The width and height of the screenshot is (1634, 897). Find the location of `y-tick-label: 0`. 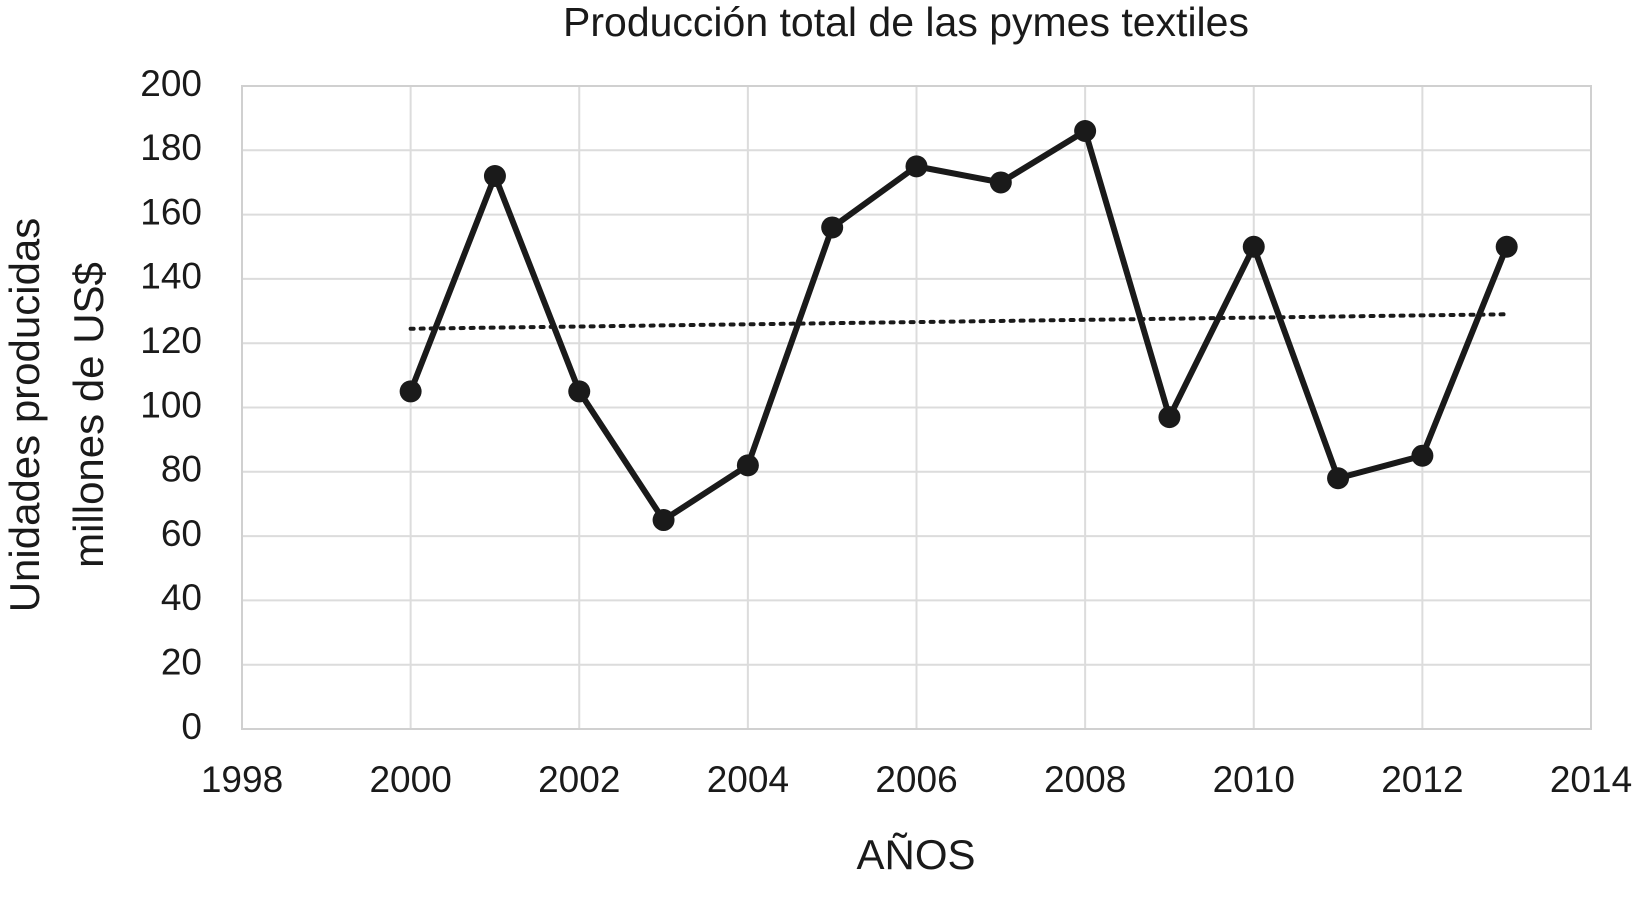

y-tick-label: 0 is located at coordinates (191, 726).